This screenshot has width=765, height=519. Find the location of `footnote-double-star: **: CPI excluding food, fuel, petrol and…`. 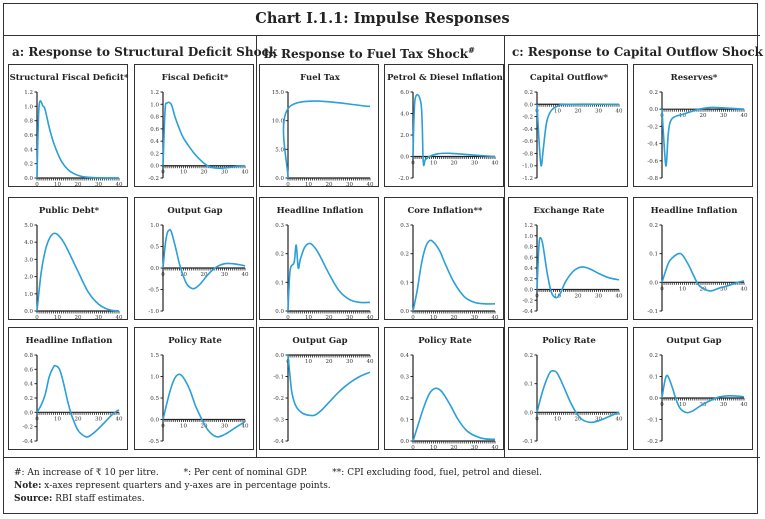

footnote-double-star: **: CPI excluding food, fuel, petrol and… is located at coordinates (437, 473).